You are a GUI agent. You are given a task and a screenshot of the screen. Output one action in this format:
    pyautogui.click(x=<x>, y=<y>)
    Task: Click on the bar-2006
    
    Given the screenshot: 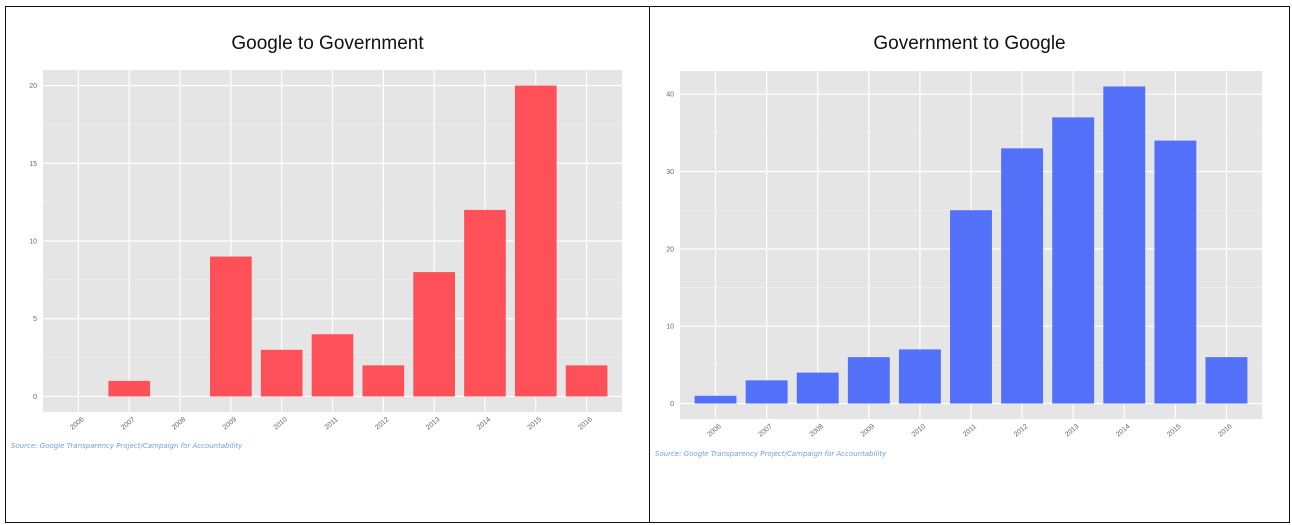 What is the action you would take?
    pyautogui.click(x=715, y=399)
    